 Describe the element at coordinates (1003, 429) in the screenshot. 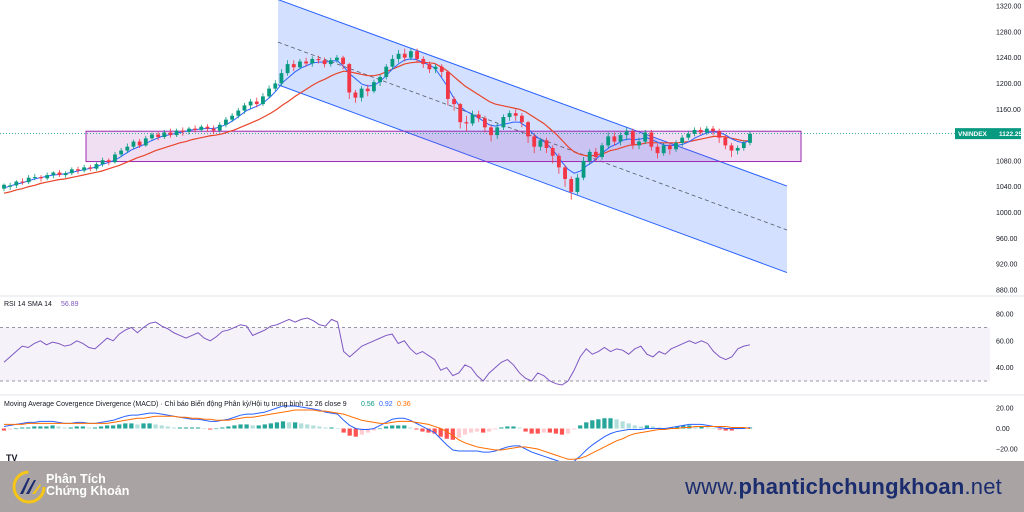

I see `macd-tick-label: 0.00` at that location.